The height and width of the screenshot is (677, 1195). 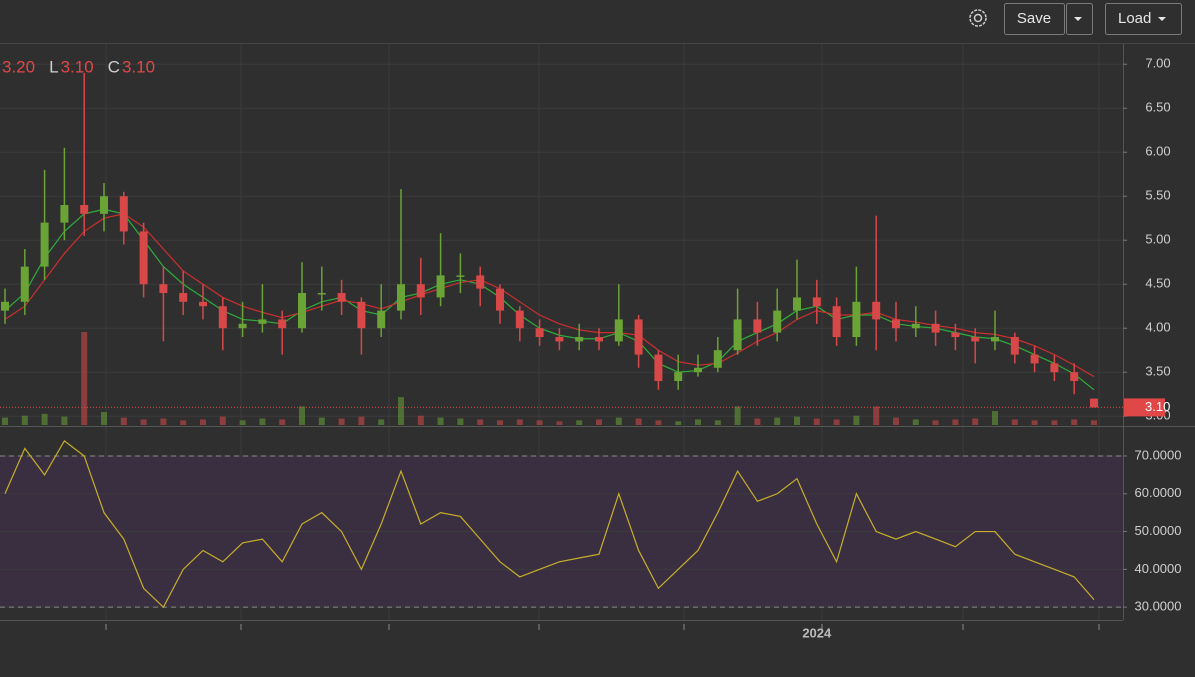 I want to click on y-tick-label: 30.0000, so click(x=1158, y=606).